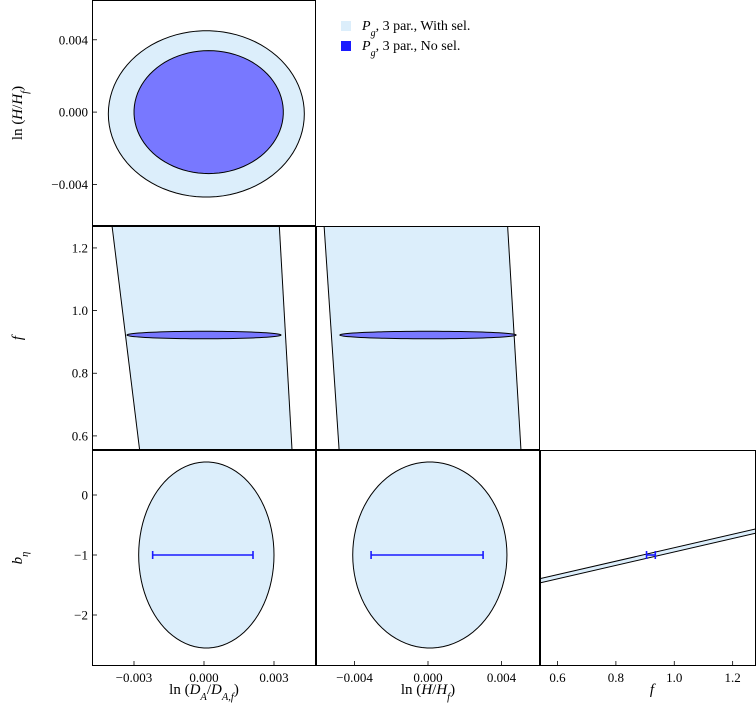 The height and width of the screenshot is (723, 756). Describe the element at coordinates (18, 106) in the screenshot. I see `y-axis-label-lnH-part: /` at that location.